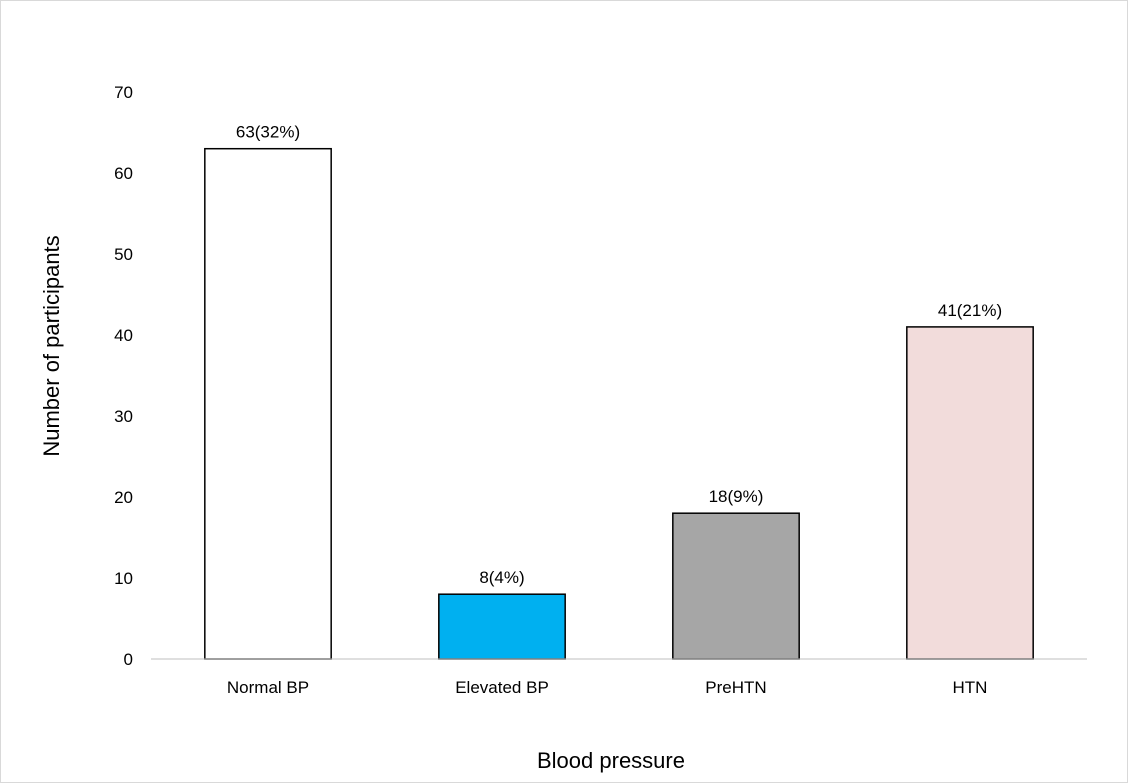 This screenshot has width=1128, height=784. Describe the element at coordinates (123, 254) in the screenshot. I see `y-tick-label: 50` at that location.